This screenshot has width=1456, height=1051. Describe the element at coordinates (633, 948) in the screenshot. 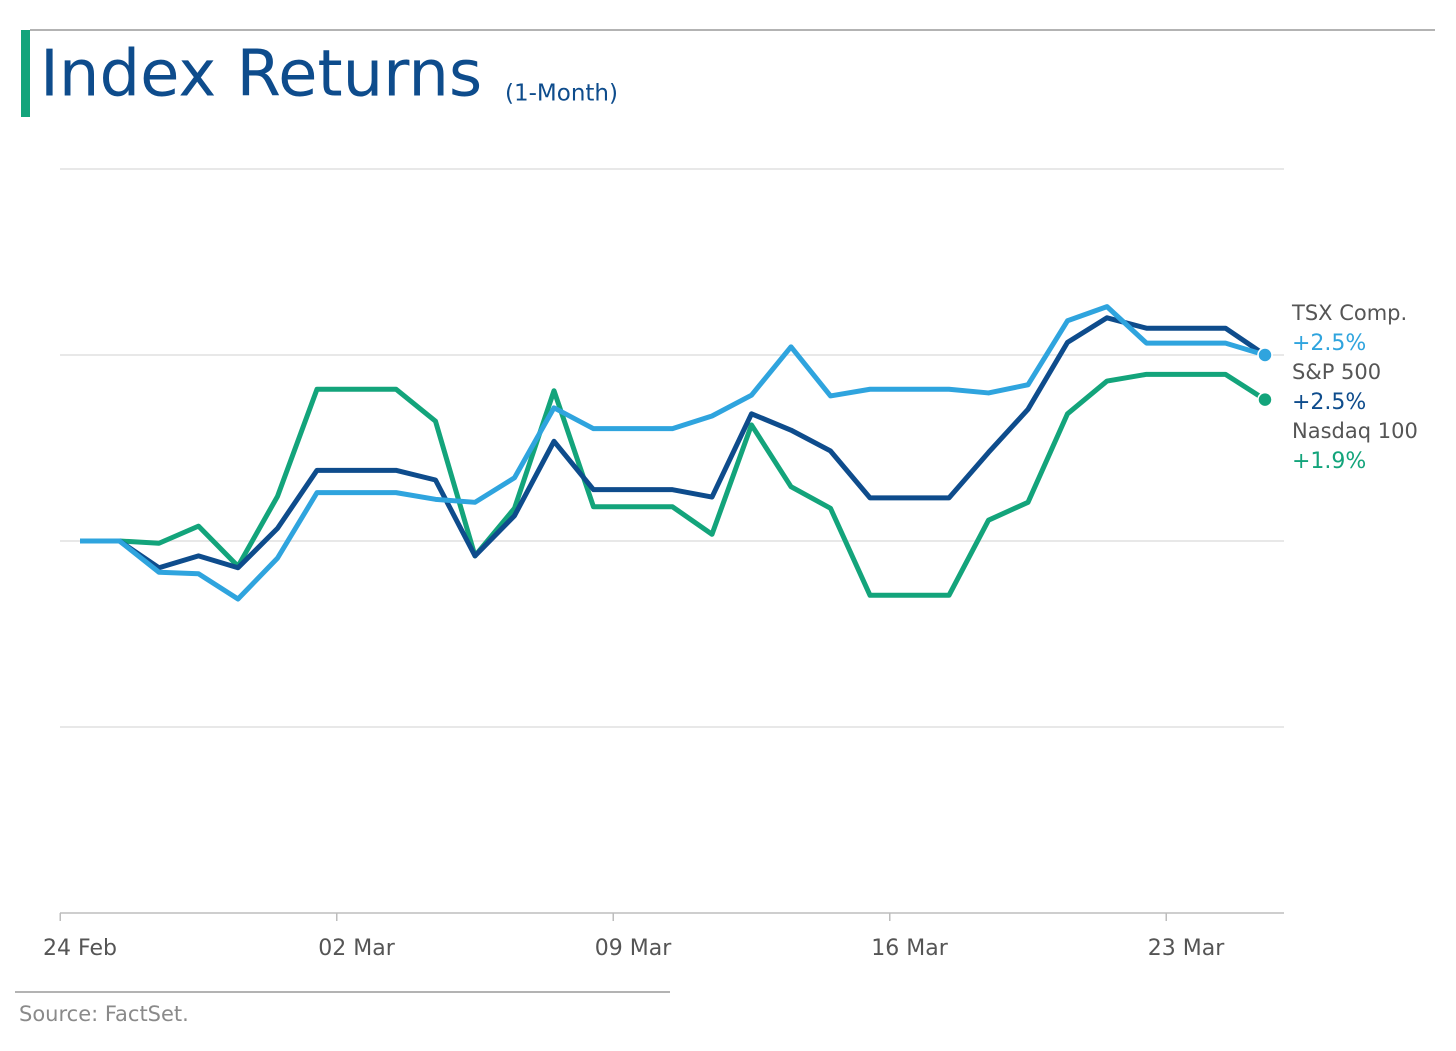

I see `x-tick-label: 09 Mar` at that location.